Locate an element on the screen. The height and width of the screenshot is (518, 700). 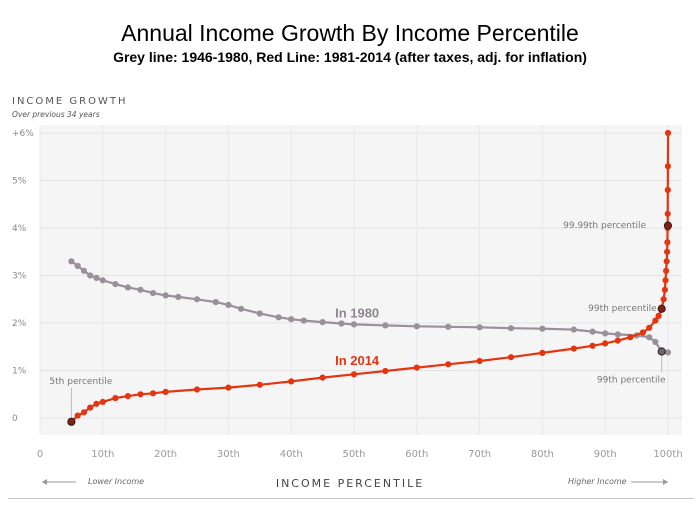
y-tick-label-0: 0 is located at coordinates (15, 419).